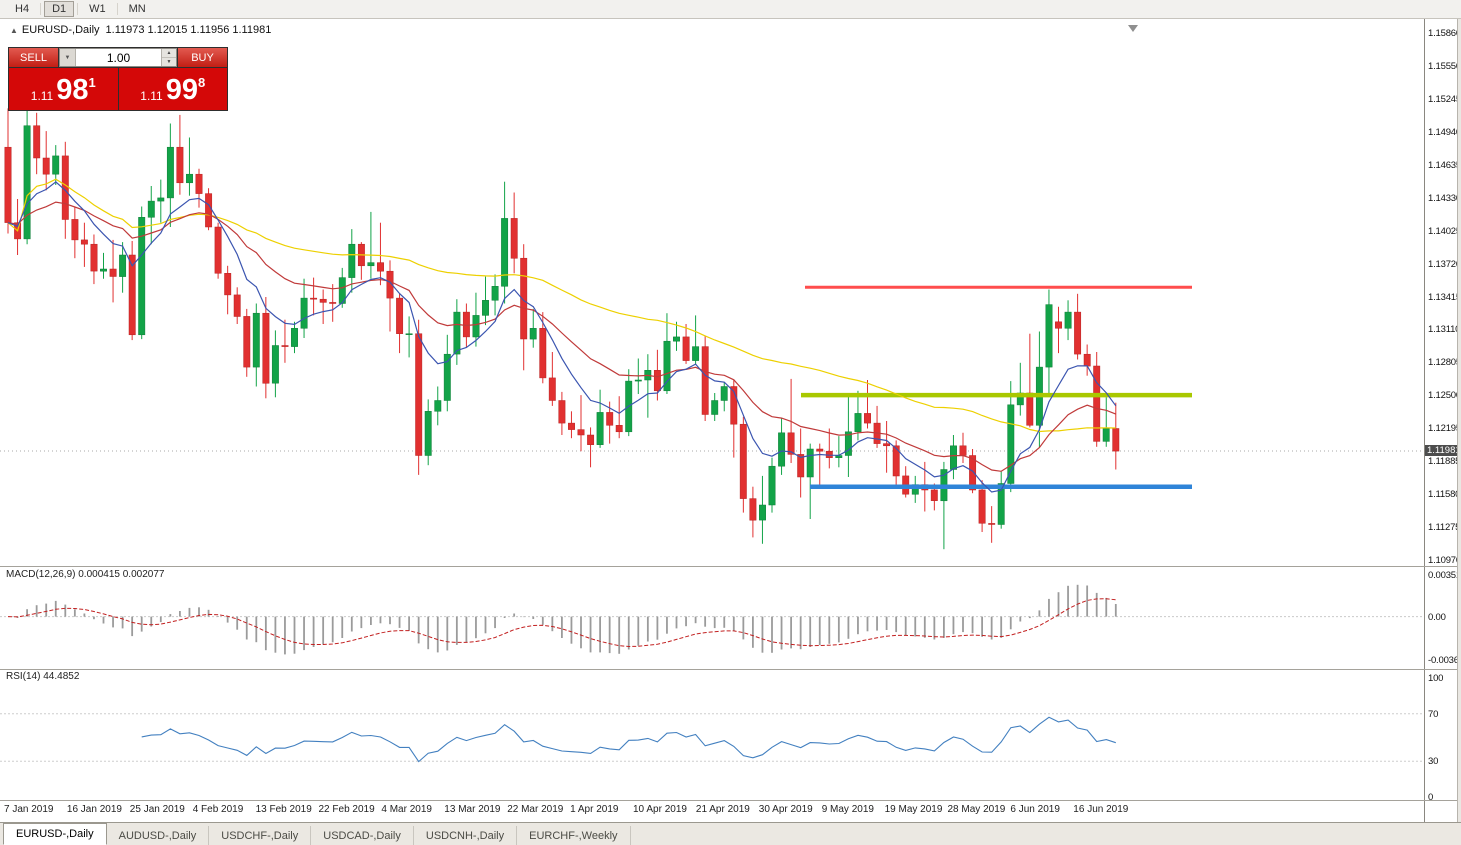 Image resolution: width=1461 pixels, height=845 pixels. What do you see at coordinates (72, 90) in the screenshot?
I see `sell-price-pips: 98` at bounding box center [72, 90].